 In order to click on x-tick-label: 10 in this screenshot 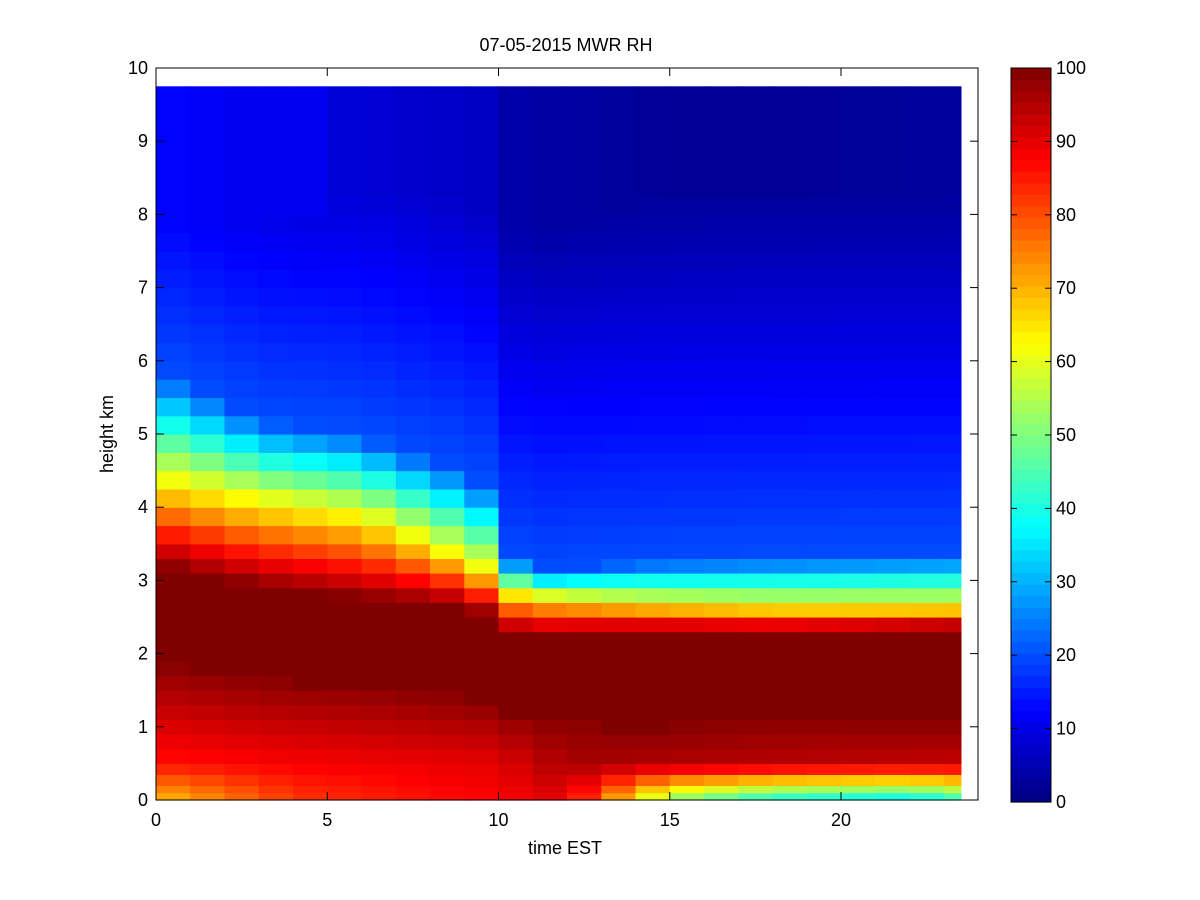, I will do `click(498, 820)`.